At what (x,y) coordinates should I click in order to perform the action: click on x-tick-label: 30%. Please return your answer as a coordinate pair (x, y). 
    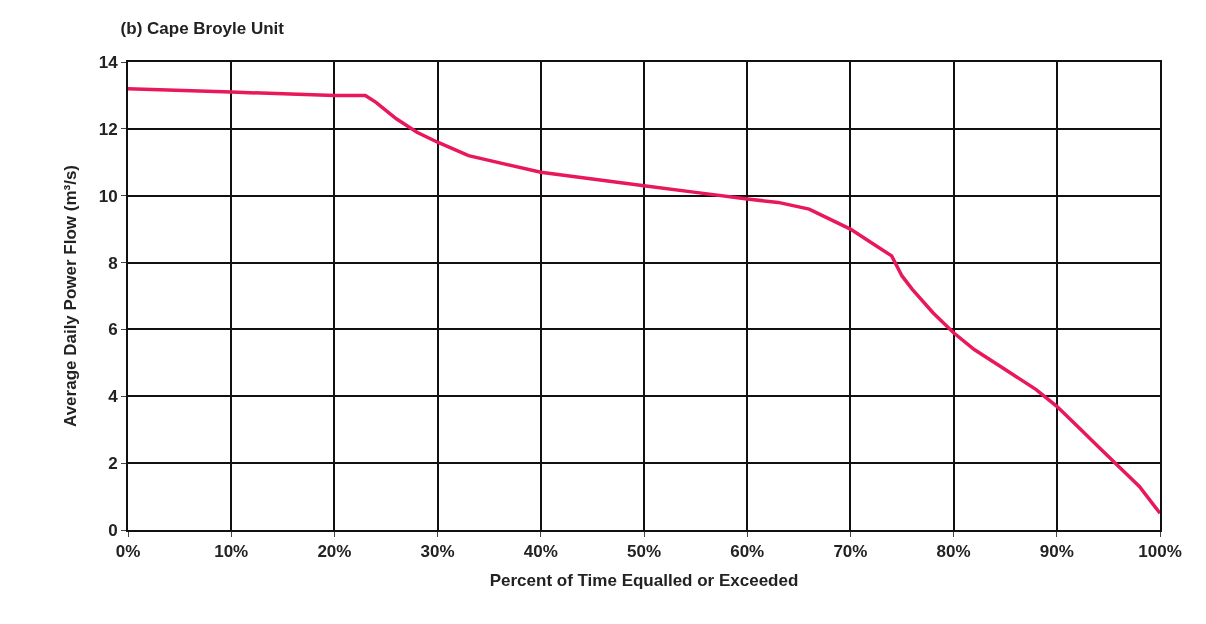
    Looking at the image, I should click on (437, 552).